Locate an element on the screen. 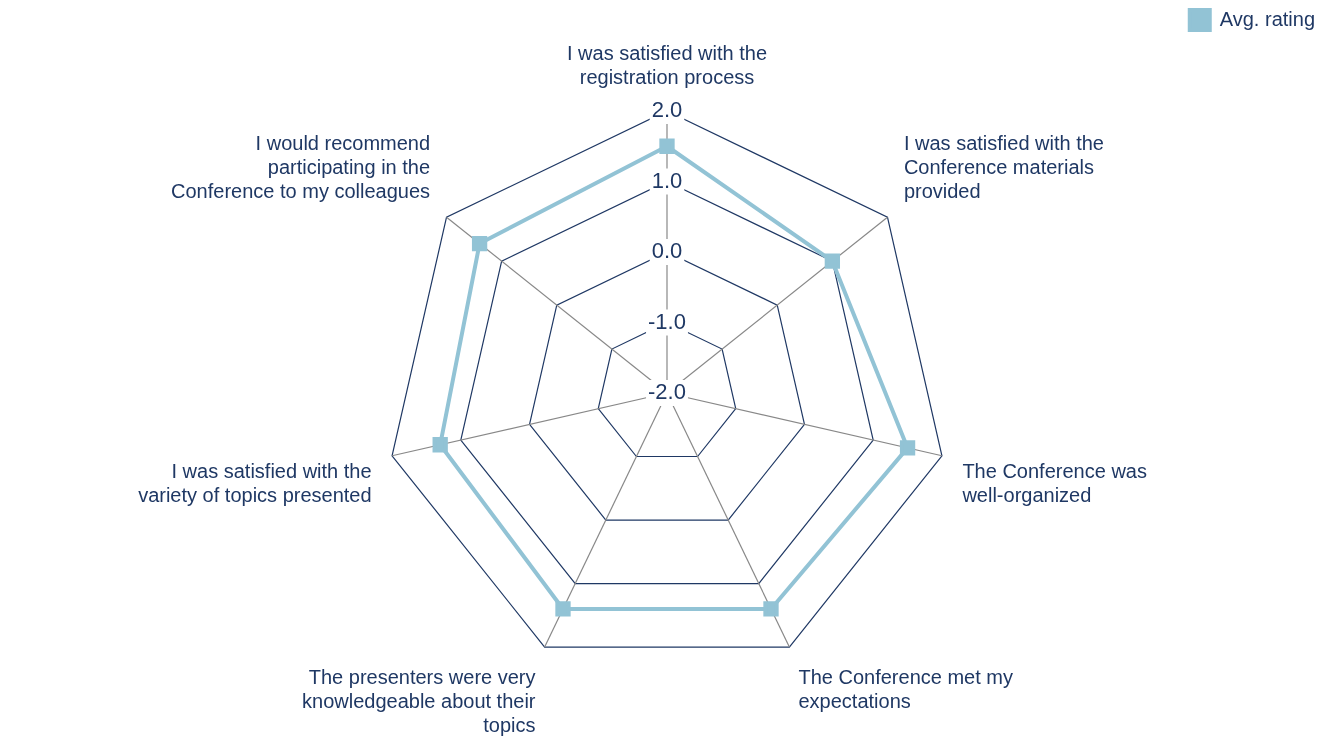 Image resolution: width=1335 pixels, height=742 pixels. spoke-label: The presenters were very knowledgeable about their topics is located at coordinates (419, 700).